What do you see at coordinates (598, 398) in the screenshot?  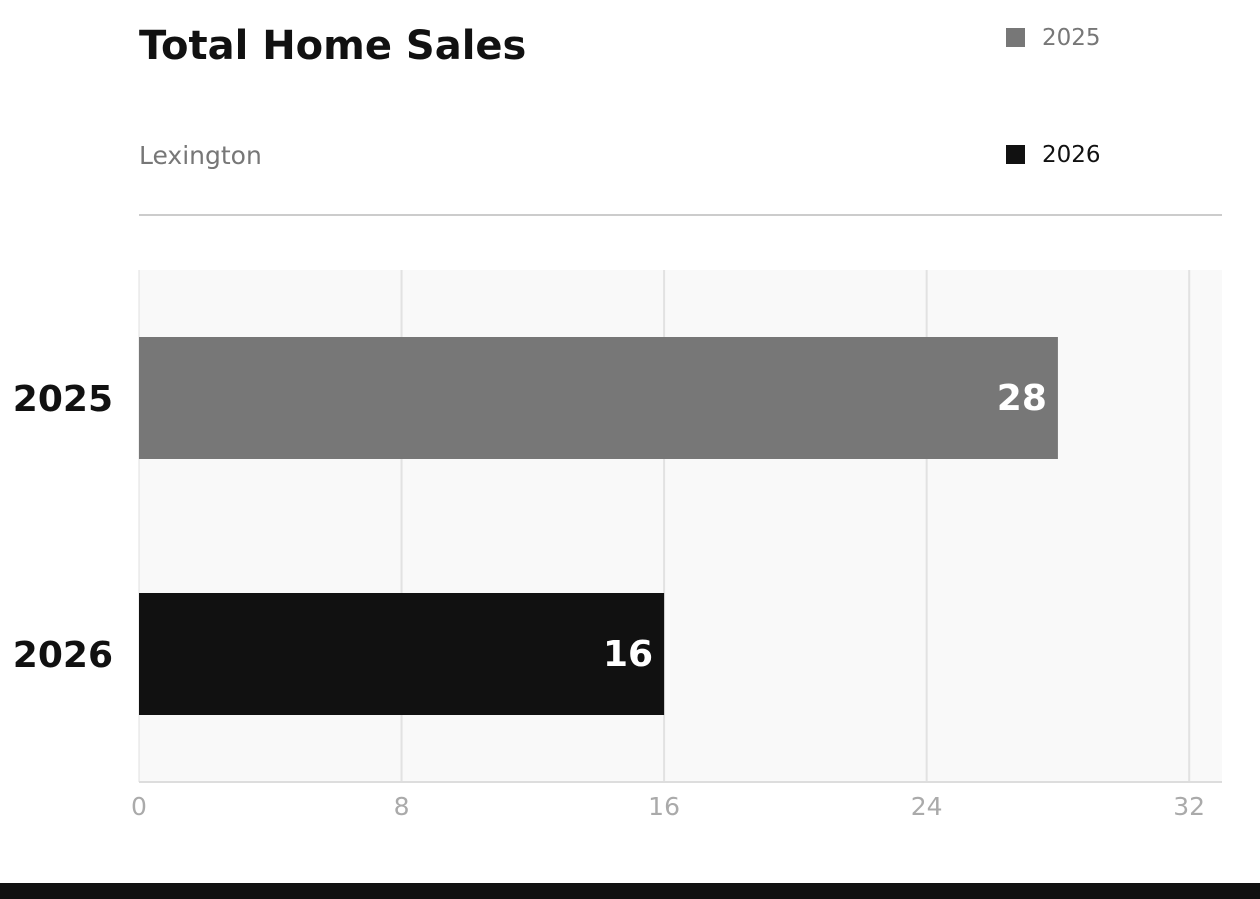 I see `bar-2025` at bounding box center [598, 398].